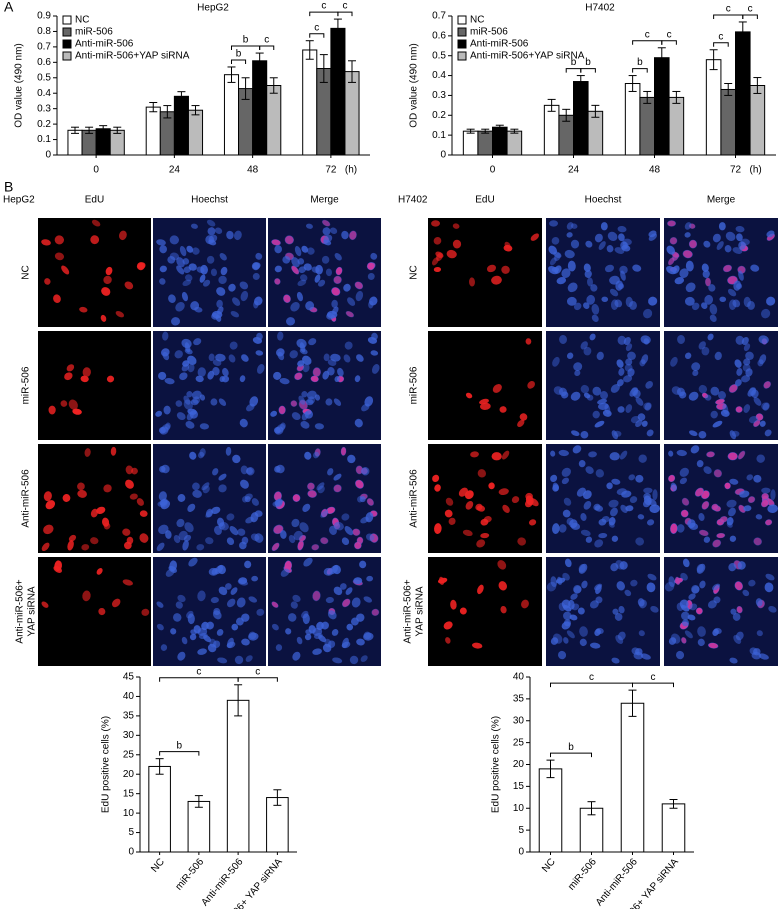 This screenshot has height=909, width=784. What do you see at coordinates (519, 720) in the screenshot?
I see `y-tick-label: 30` at bounding box center [519, 720].